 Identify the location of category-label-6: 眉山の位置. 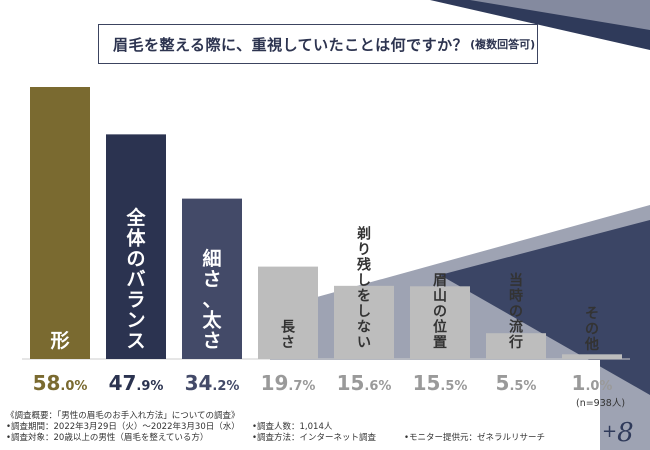
(440, 312).